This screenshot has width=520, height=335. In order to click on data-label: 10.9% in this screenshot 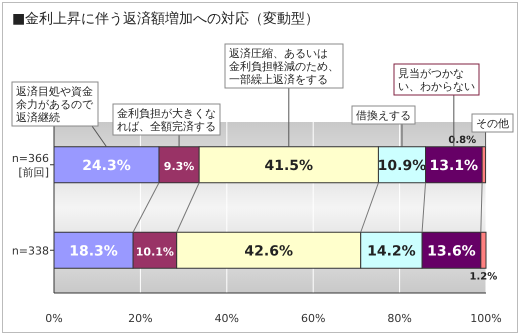, I will do `click(402, 166)`.